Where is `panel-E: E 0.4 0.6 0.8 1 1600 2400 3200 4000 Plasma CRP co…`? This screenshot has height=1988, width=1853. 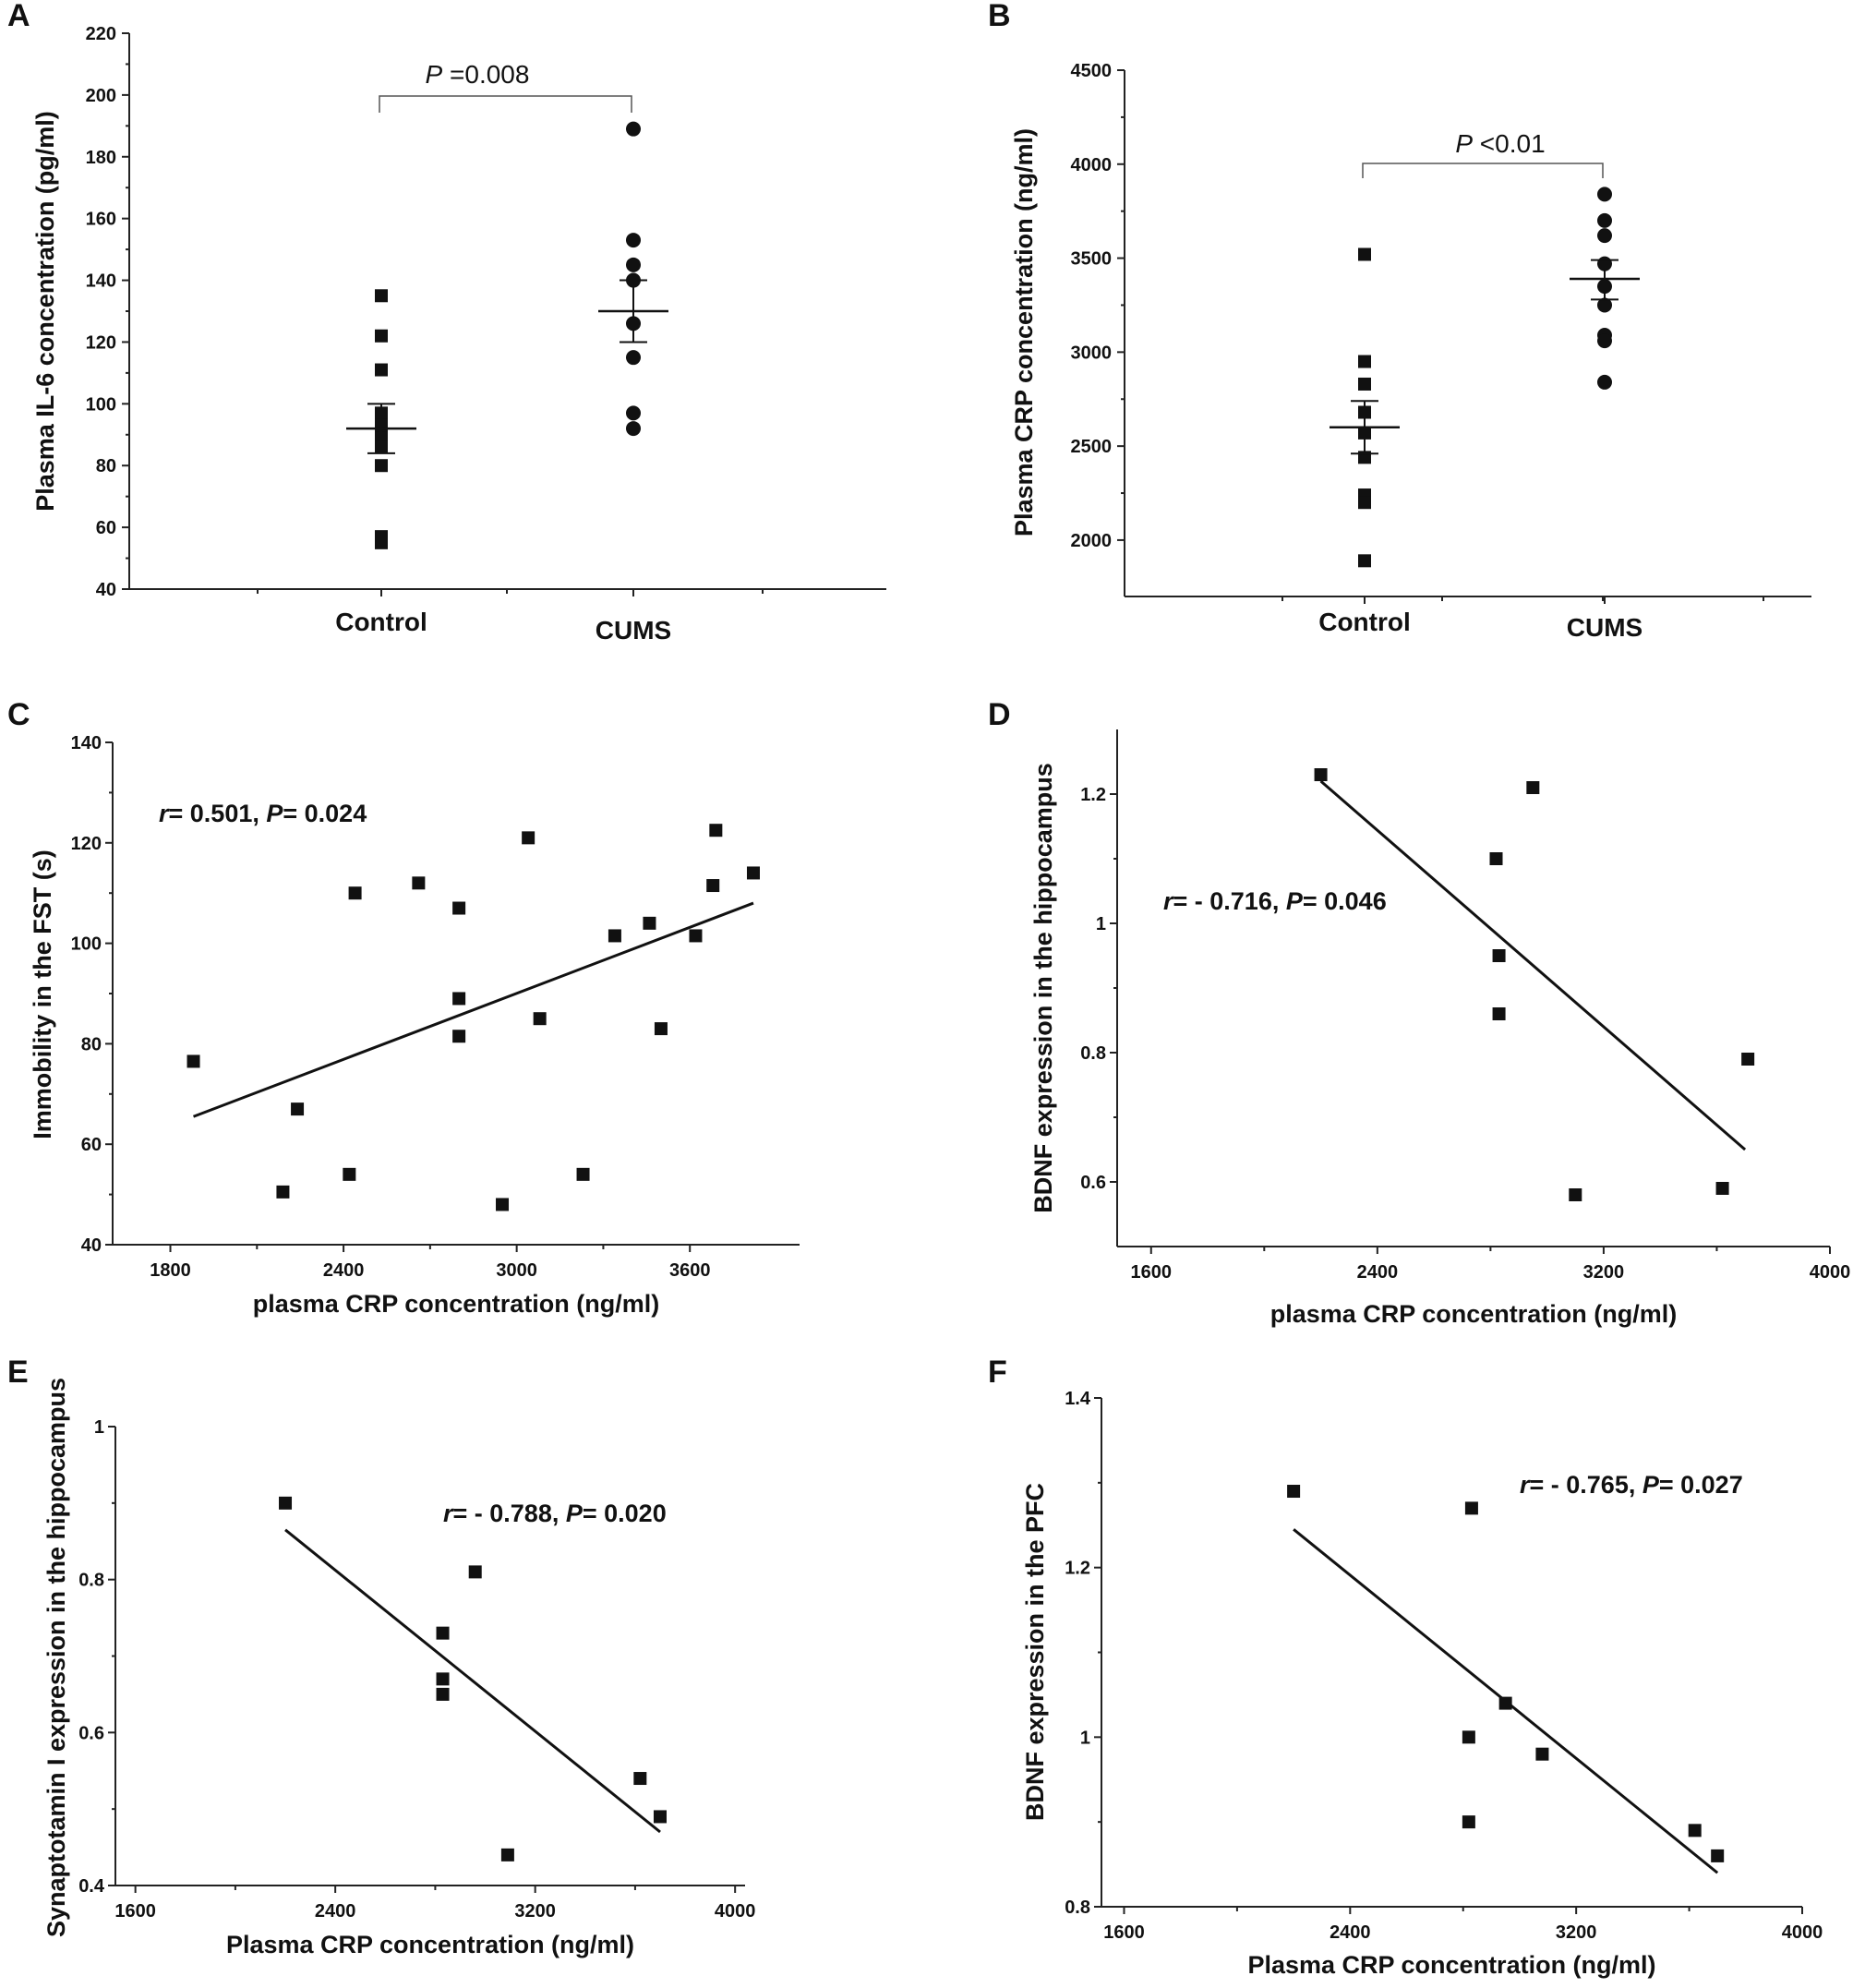 panel-E: E 0.4 0.6 0.8 1 1600 2400 3200 4000 Plasma CRP co… is located at coordinates (381, 1656).